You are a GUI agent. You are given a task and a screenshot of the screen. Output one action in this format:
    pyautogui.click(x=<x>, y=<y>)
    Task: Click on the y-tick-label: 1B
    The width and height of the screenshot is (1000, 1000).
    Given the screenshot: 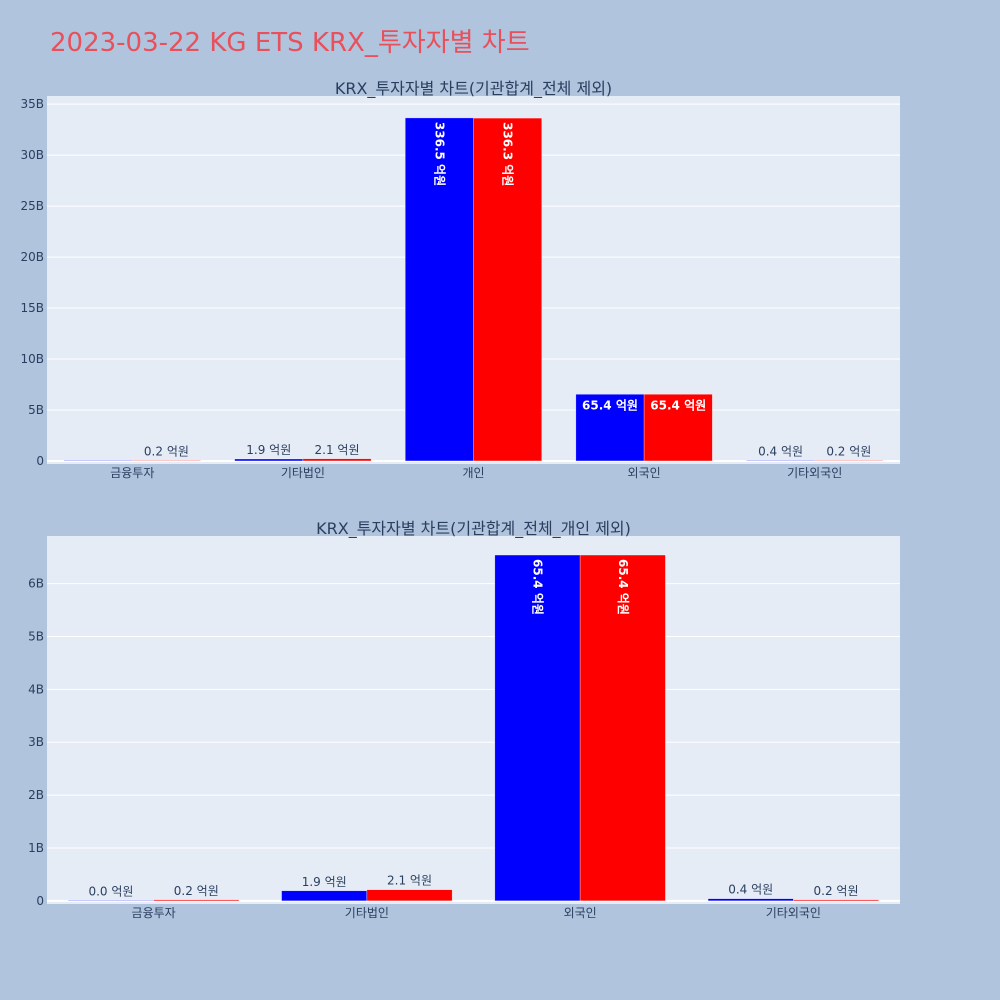 What is the action you would take?
    pyautogui.click(x=36, y=848)
    